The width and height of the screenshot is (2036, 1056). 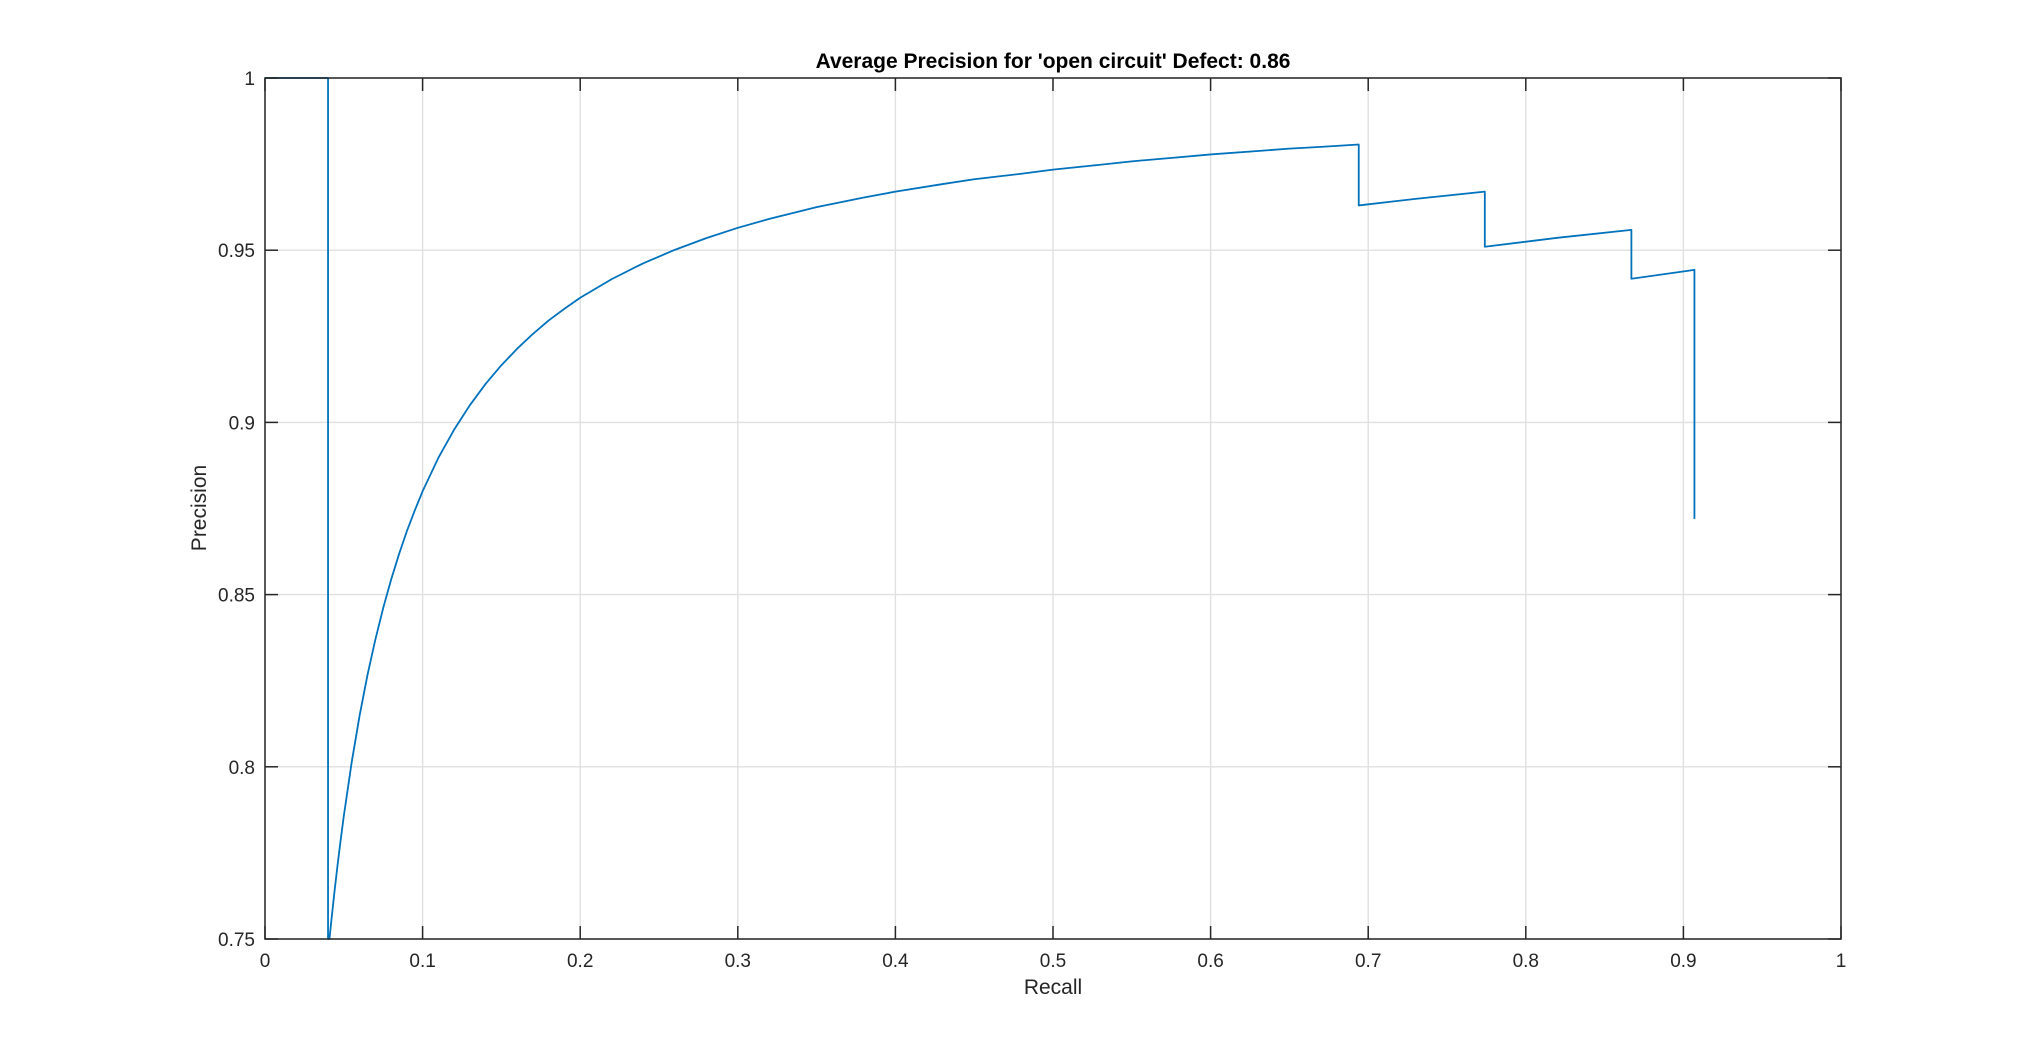 I want to click on x-axis-label: Recall, so click(x=1053, y=987).